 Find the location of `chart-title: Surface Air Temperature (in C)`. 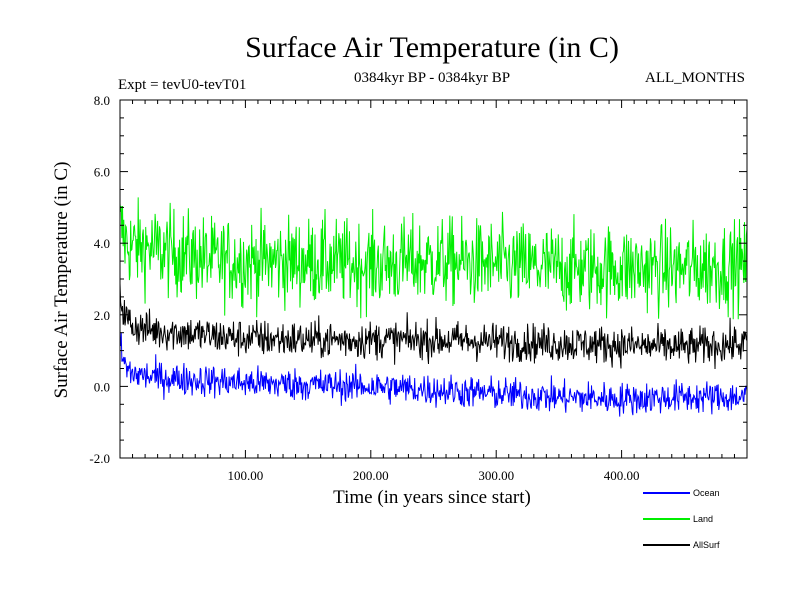

chart-title: Surface Air Temperature (in C) is located at coordinates (432, 47).